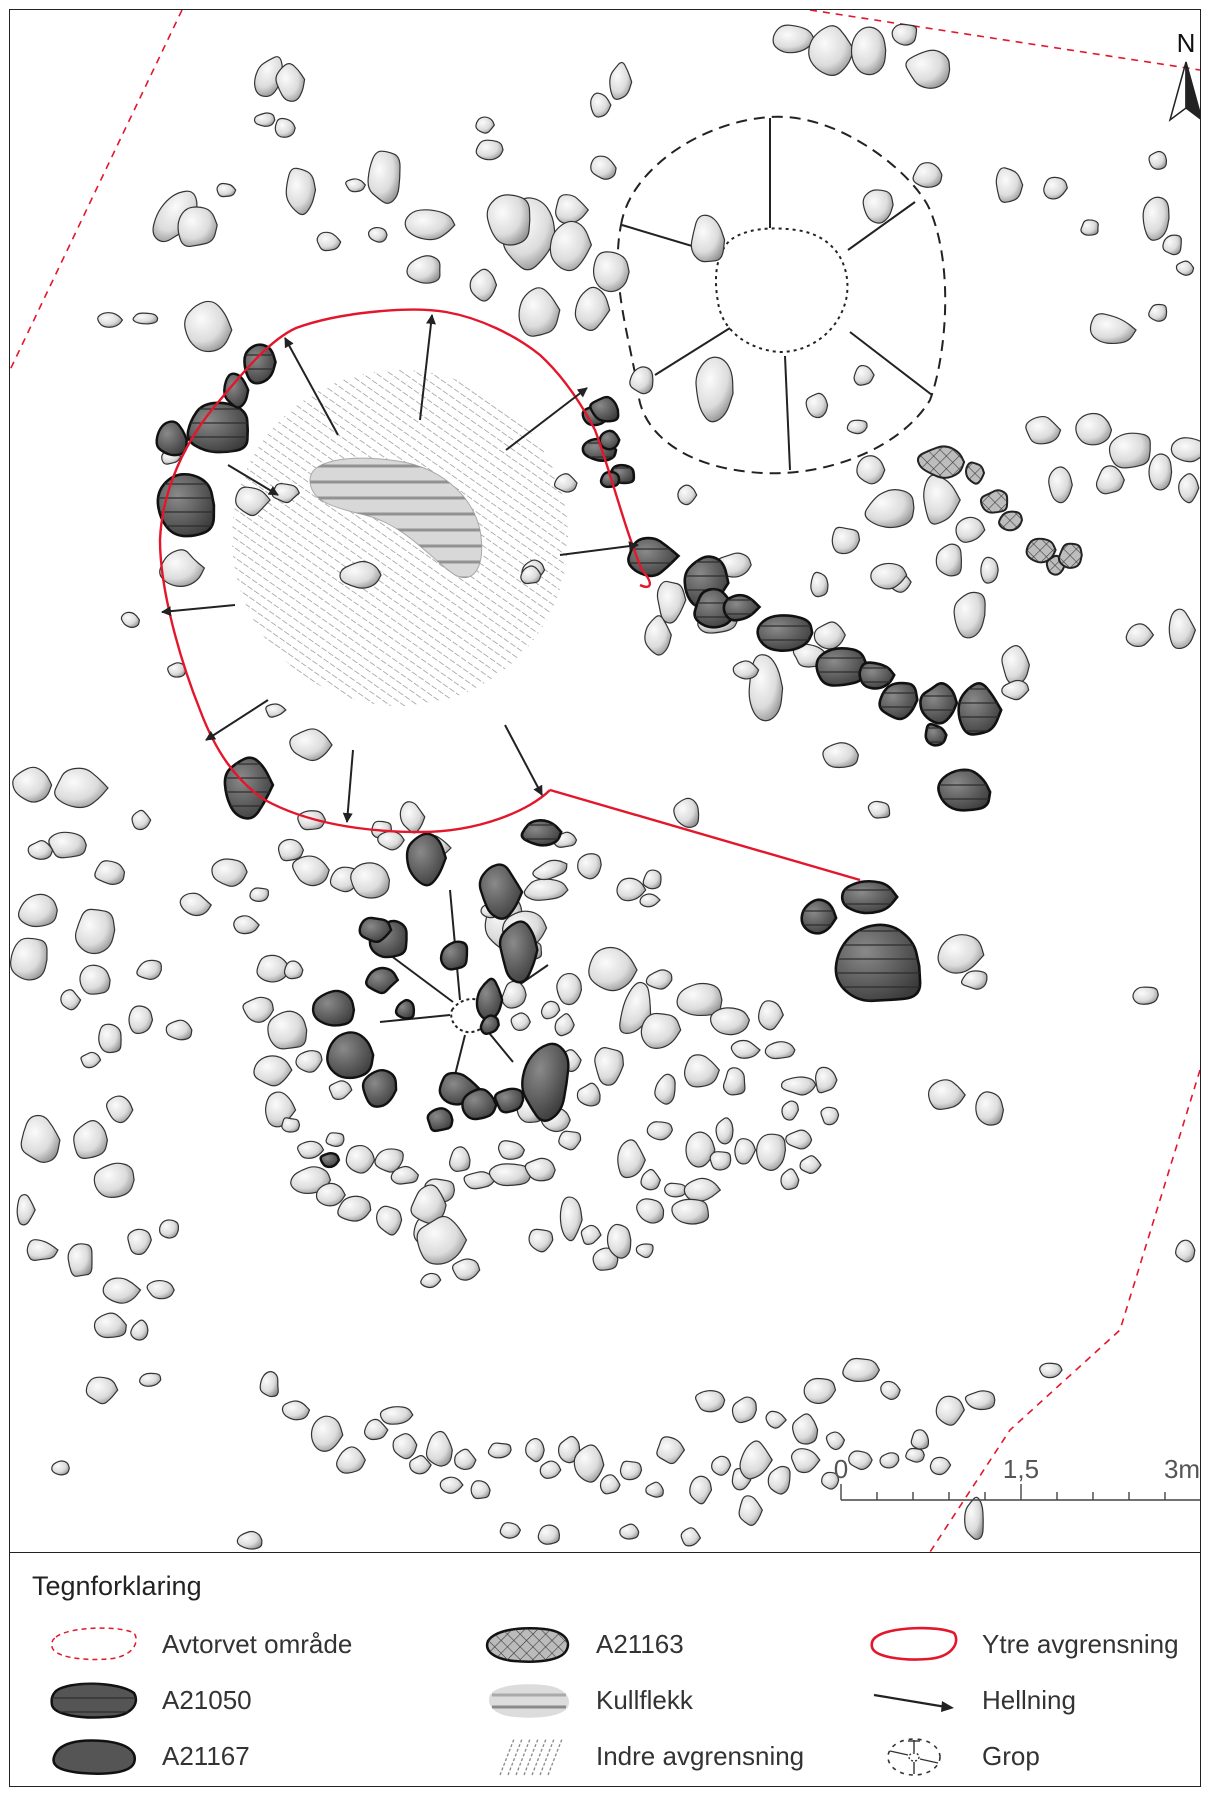 The height and width of the screenshot is (1796, 1210). What do you see at coordinates (1011, 1755) in the screenshot?
I see `legend-label-pit: Grop` at bounding box center [1011, 1755].